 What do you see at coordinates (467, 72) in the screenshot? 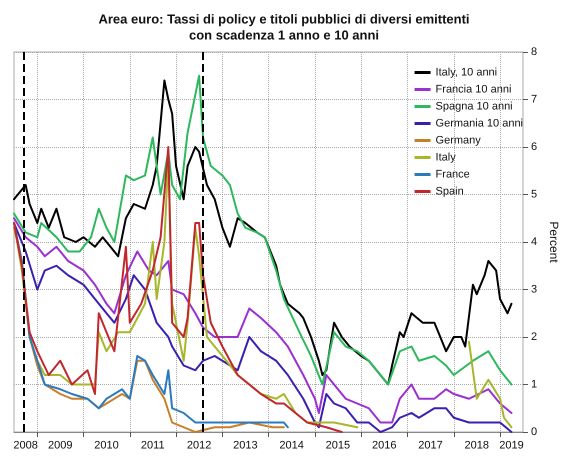
I see `legend-label: Italy, 10 anni` at bounding box center [467, 72].